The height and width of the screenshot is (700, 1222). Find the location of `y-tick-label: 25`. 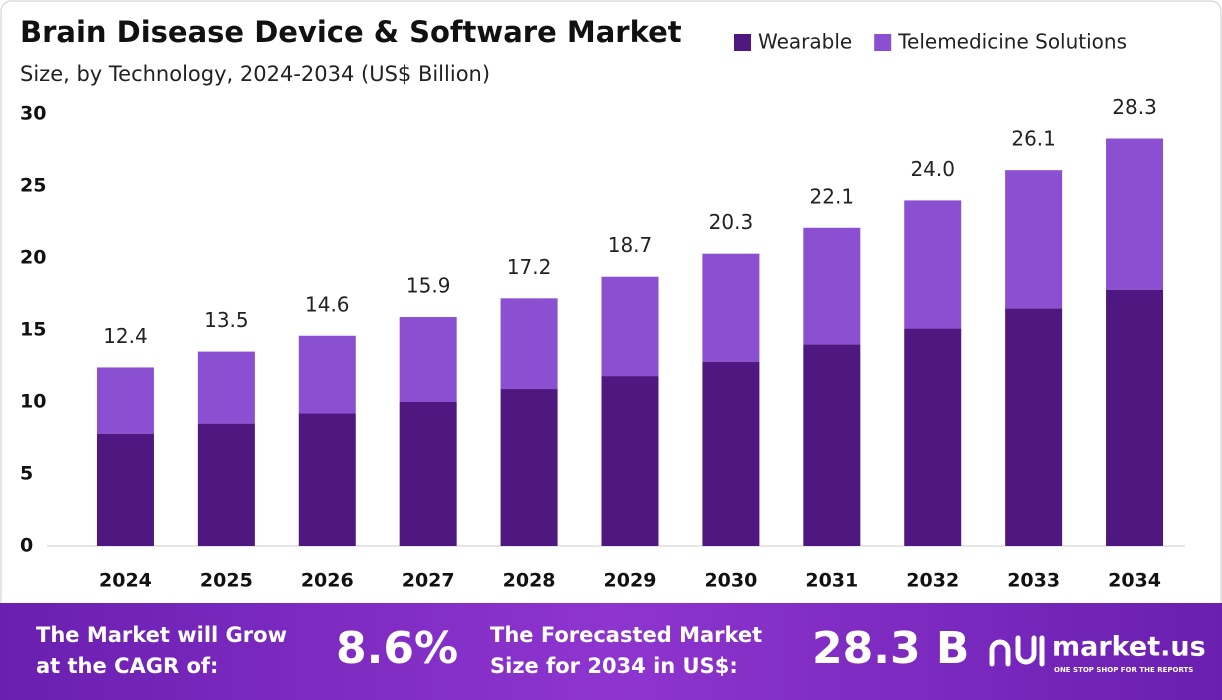

y-tick-label: 25 is located at coordinates (33, 186).